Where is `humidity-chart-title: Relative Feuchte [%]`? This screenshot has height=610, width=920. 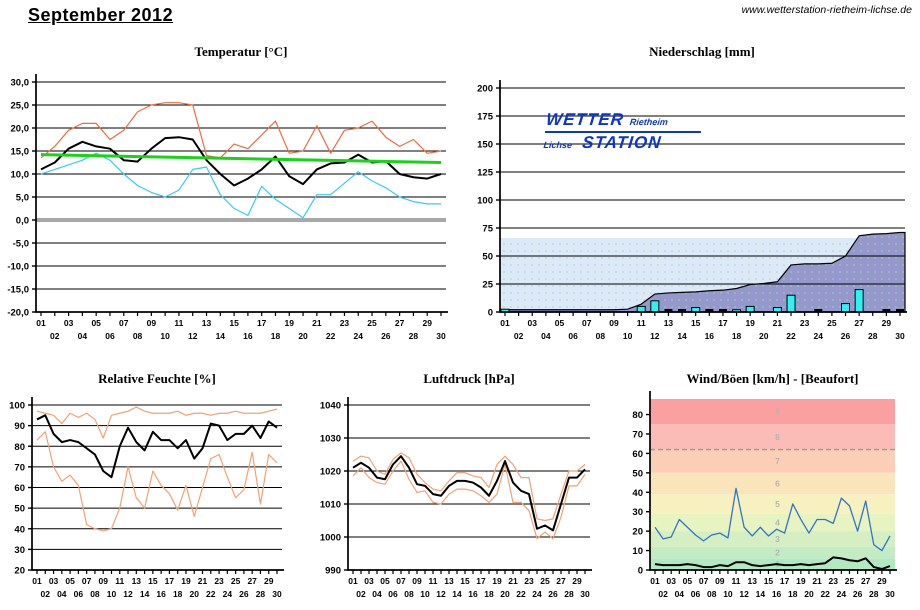 humidity-chart-title: Relative Feuchte [%] is located at coordinates (157, 378).